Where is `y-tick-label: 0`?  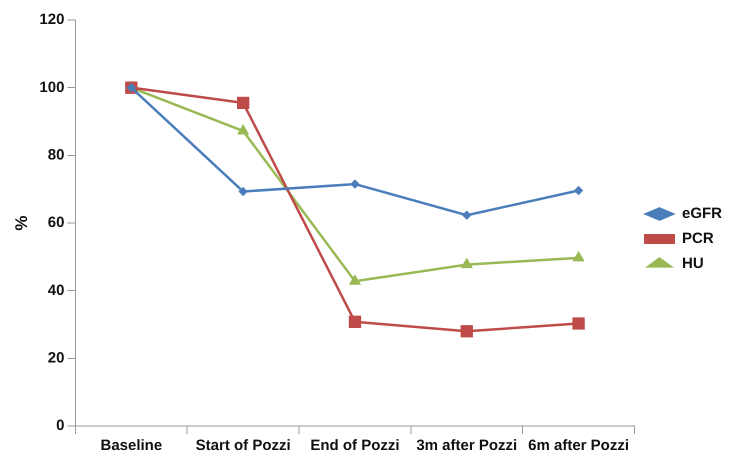
y-tick-label: 0 is located at coordinates (60, 425).